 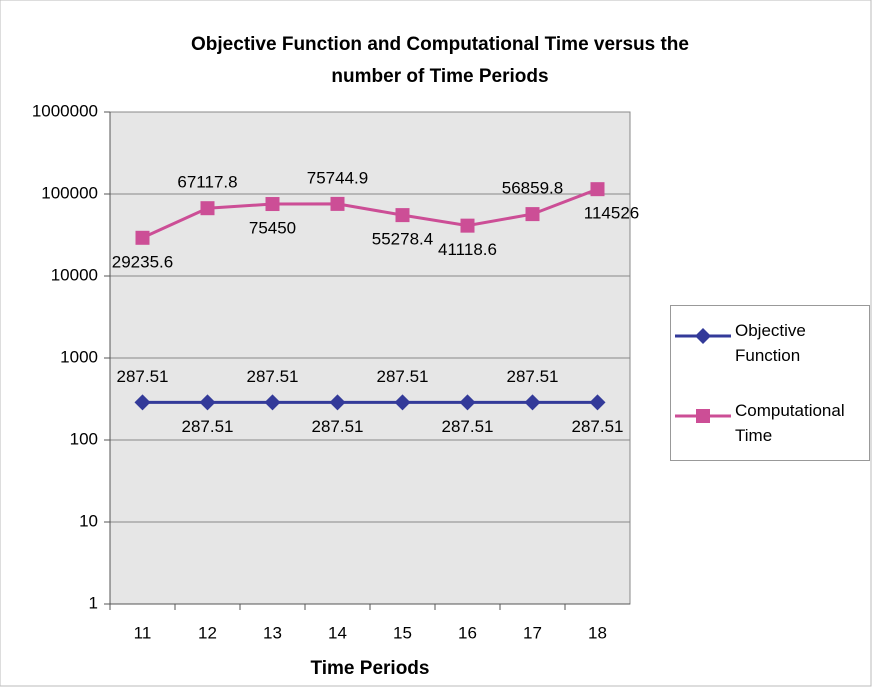 What do you see at coordinates (142, 261) in the screenshot?
I see `data-label: 29235.6` at bounding box center [142, 261].